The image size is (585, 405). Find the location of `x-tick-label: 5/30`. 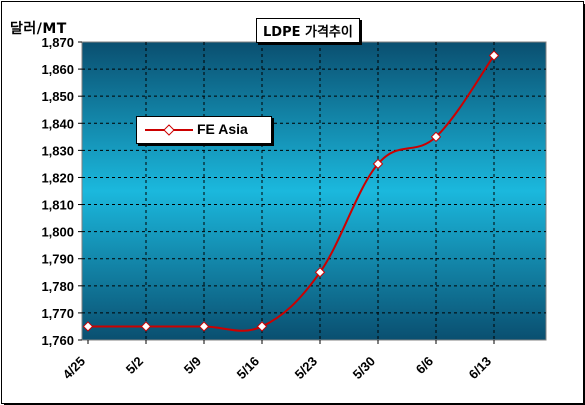

x-tick-label: 5/30 is located at coordinates (364, 368).